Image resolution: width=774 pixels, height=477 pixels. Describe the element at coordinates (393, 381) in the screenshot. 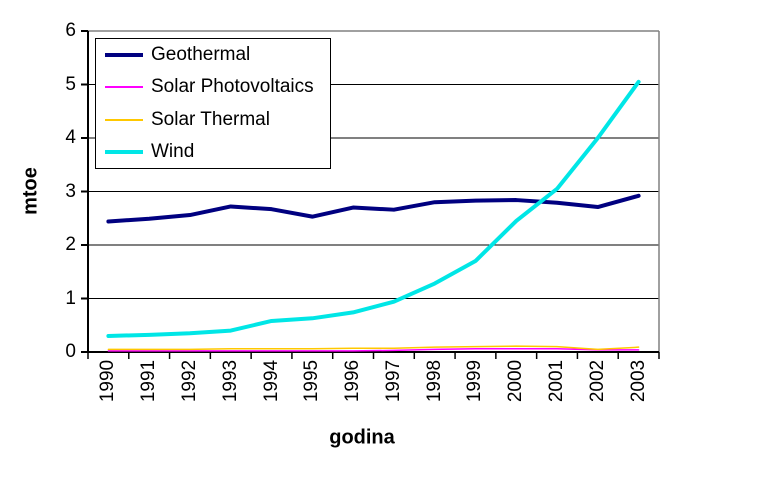

I see `x-tick-label: 1997` at that location.